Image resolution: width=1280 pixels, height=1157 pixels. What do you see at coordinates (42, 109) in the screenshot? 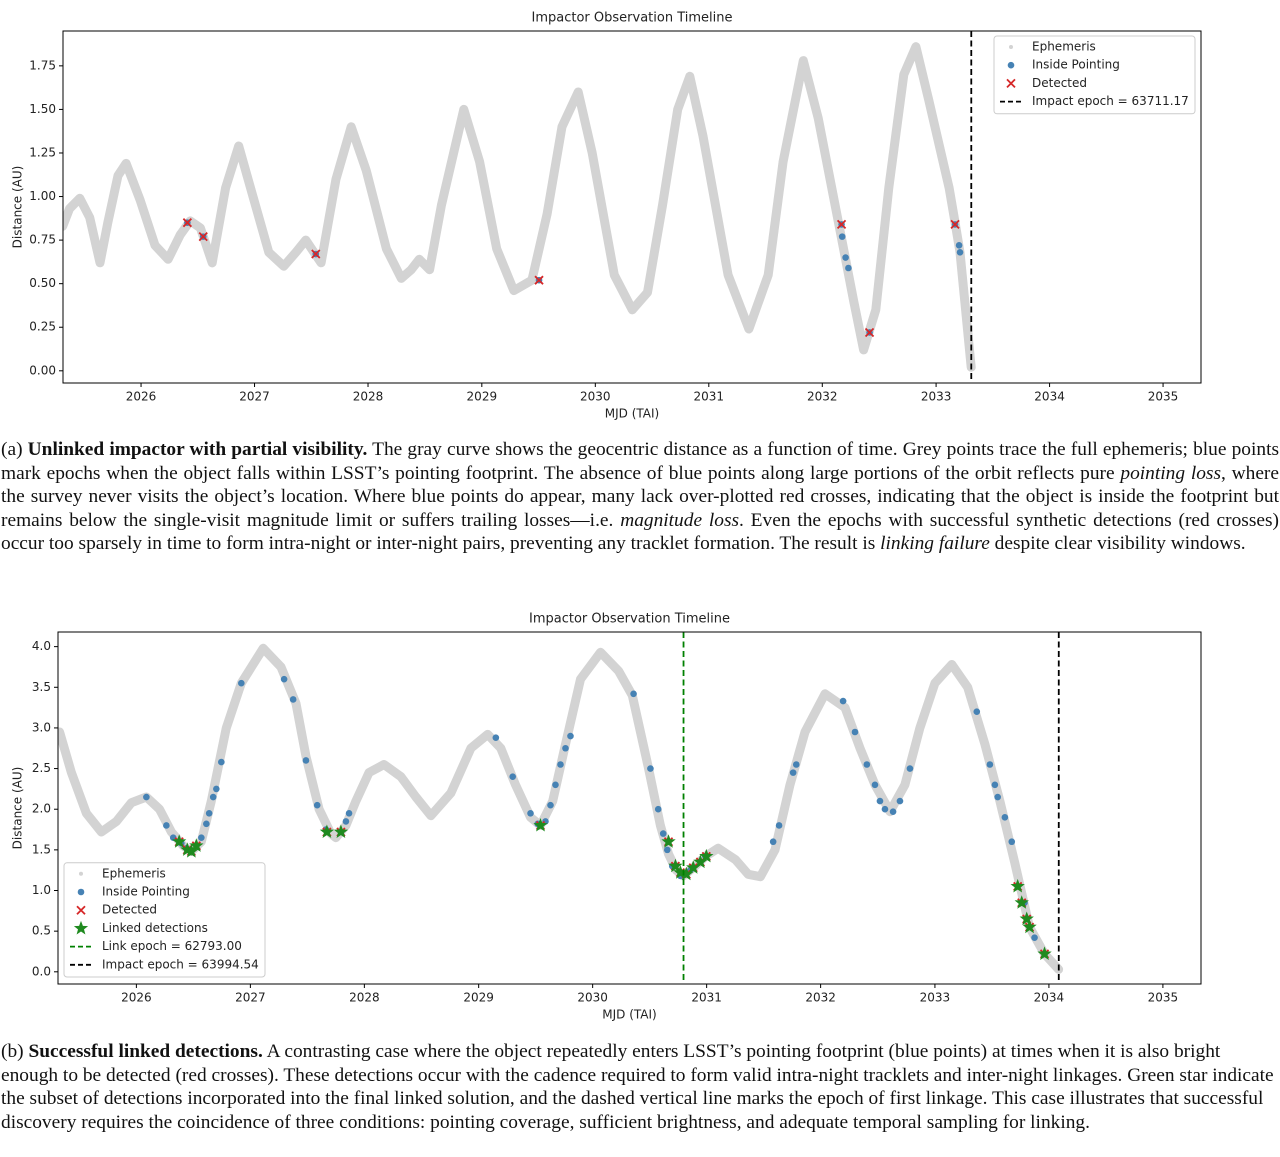
I see `y-tick-label: 1.50` at bounding box center [42, 109].